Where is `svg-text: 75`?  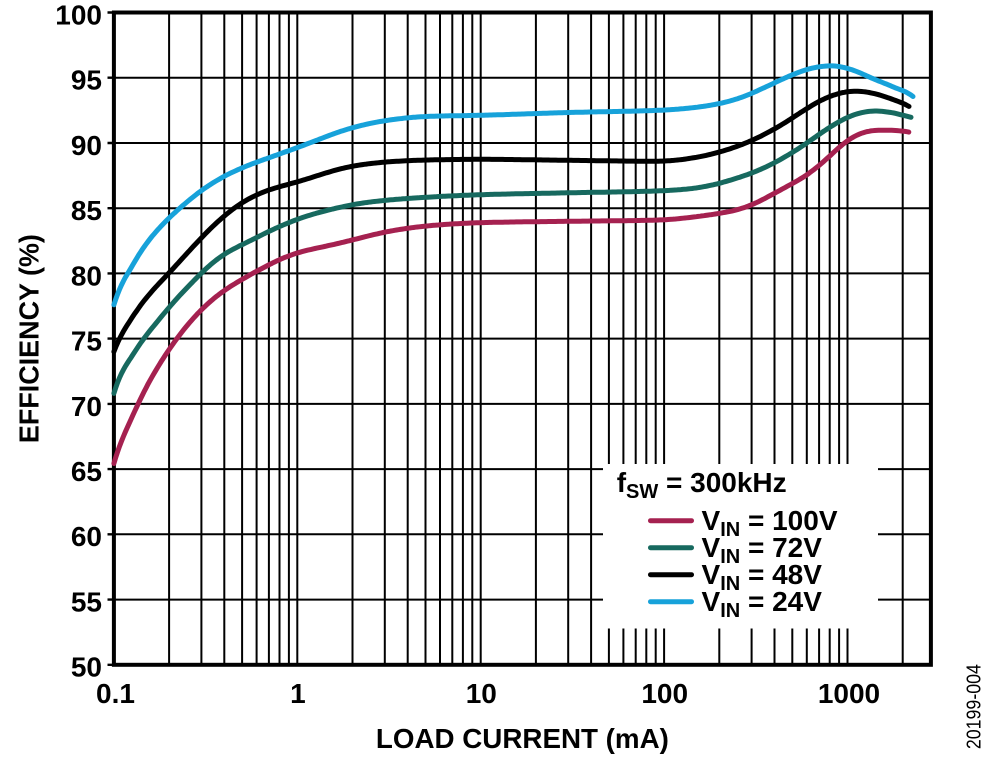 svg-text: 75 is located at coordinates (86, 341).